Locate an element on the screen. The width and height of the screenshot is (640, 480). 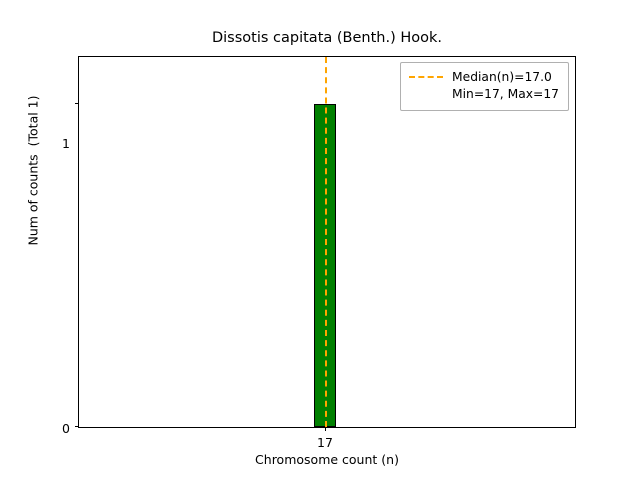
legend-label-minmax: Min=17, Max=17 is located at coordinates (505, 94).